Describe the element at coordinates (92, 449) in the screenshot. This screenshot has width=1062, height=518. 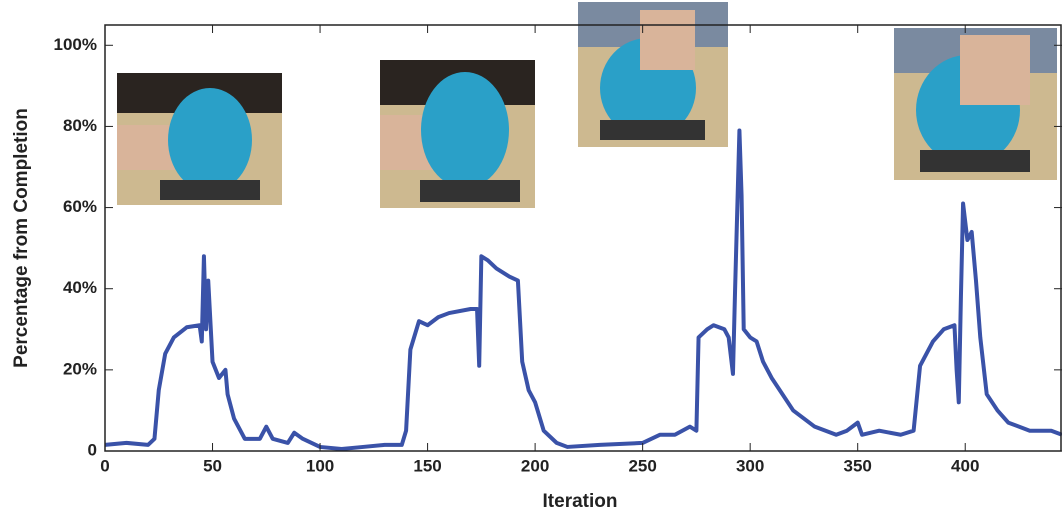
I see `y-tick-label: 0` at that location.